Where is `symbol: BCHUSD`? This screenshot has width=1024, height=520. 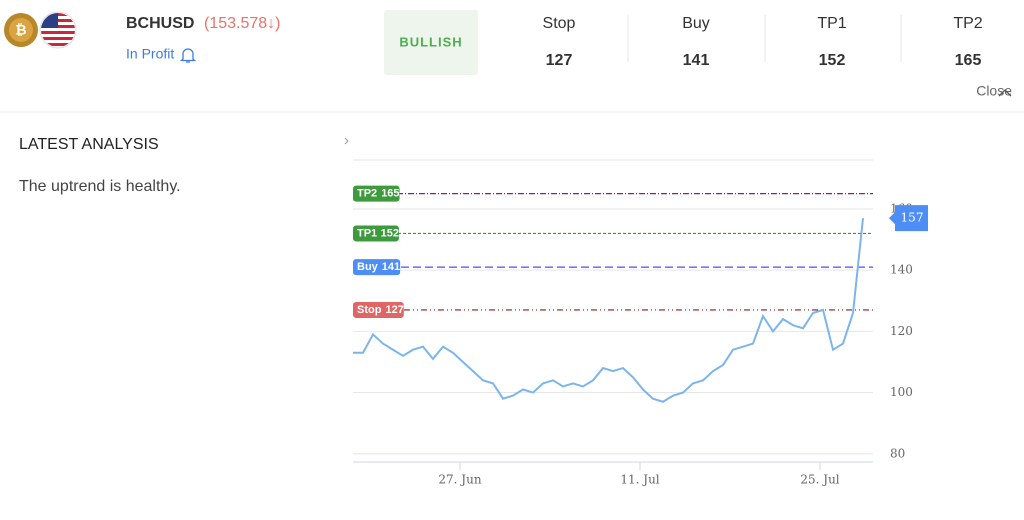
symbol: BCHUSD is located at coordinates (160, 23).